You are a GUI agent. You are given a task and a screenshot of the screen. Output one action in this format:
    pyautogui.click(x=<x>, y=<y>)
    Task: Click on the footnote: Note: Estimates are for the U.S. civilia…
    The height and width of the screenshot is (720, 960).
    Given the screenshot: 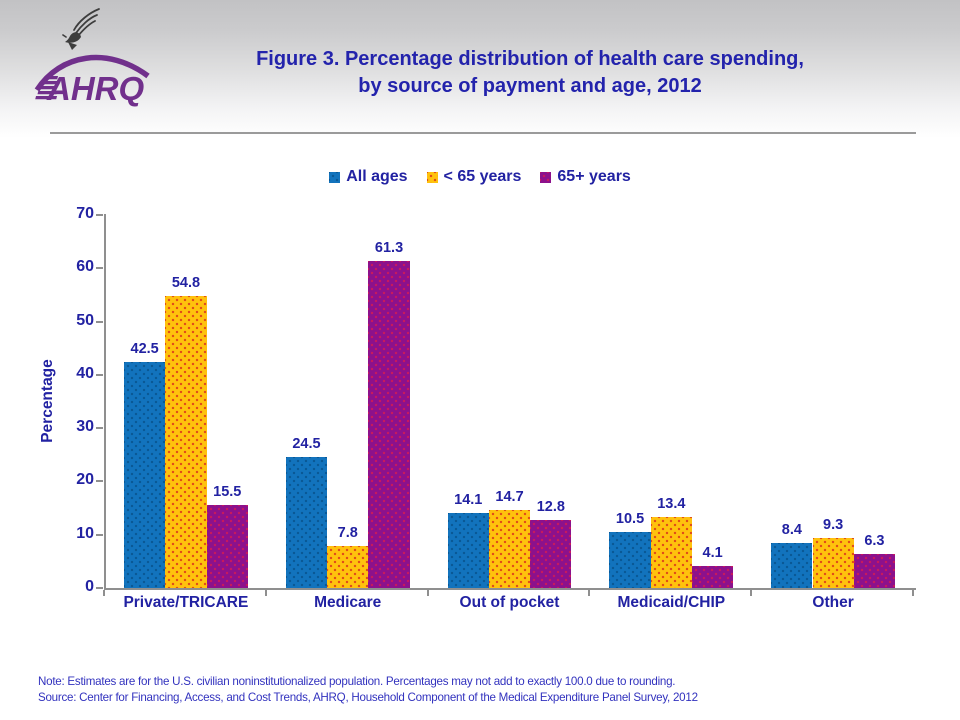 What is the action you would take?
    pyautogui.click(x=488, y=689)
    